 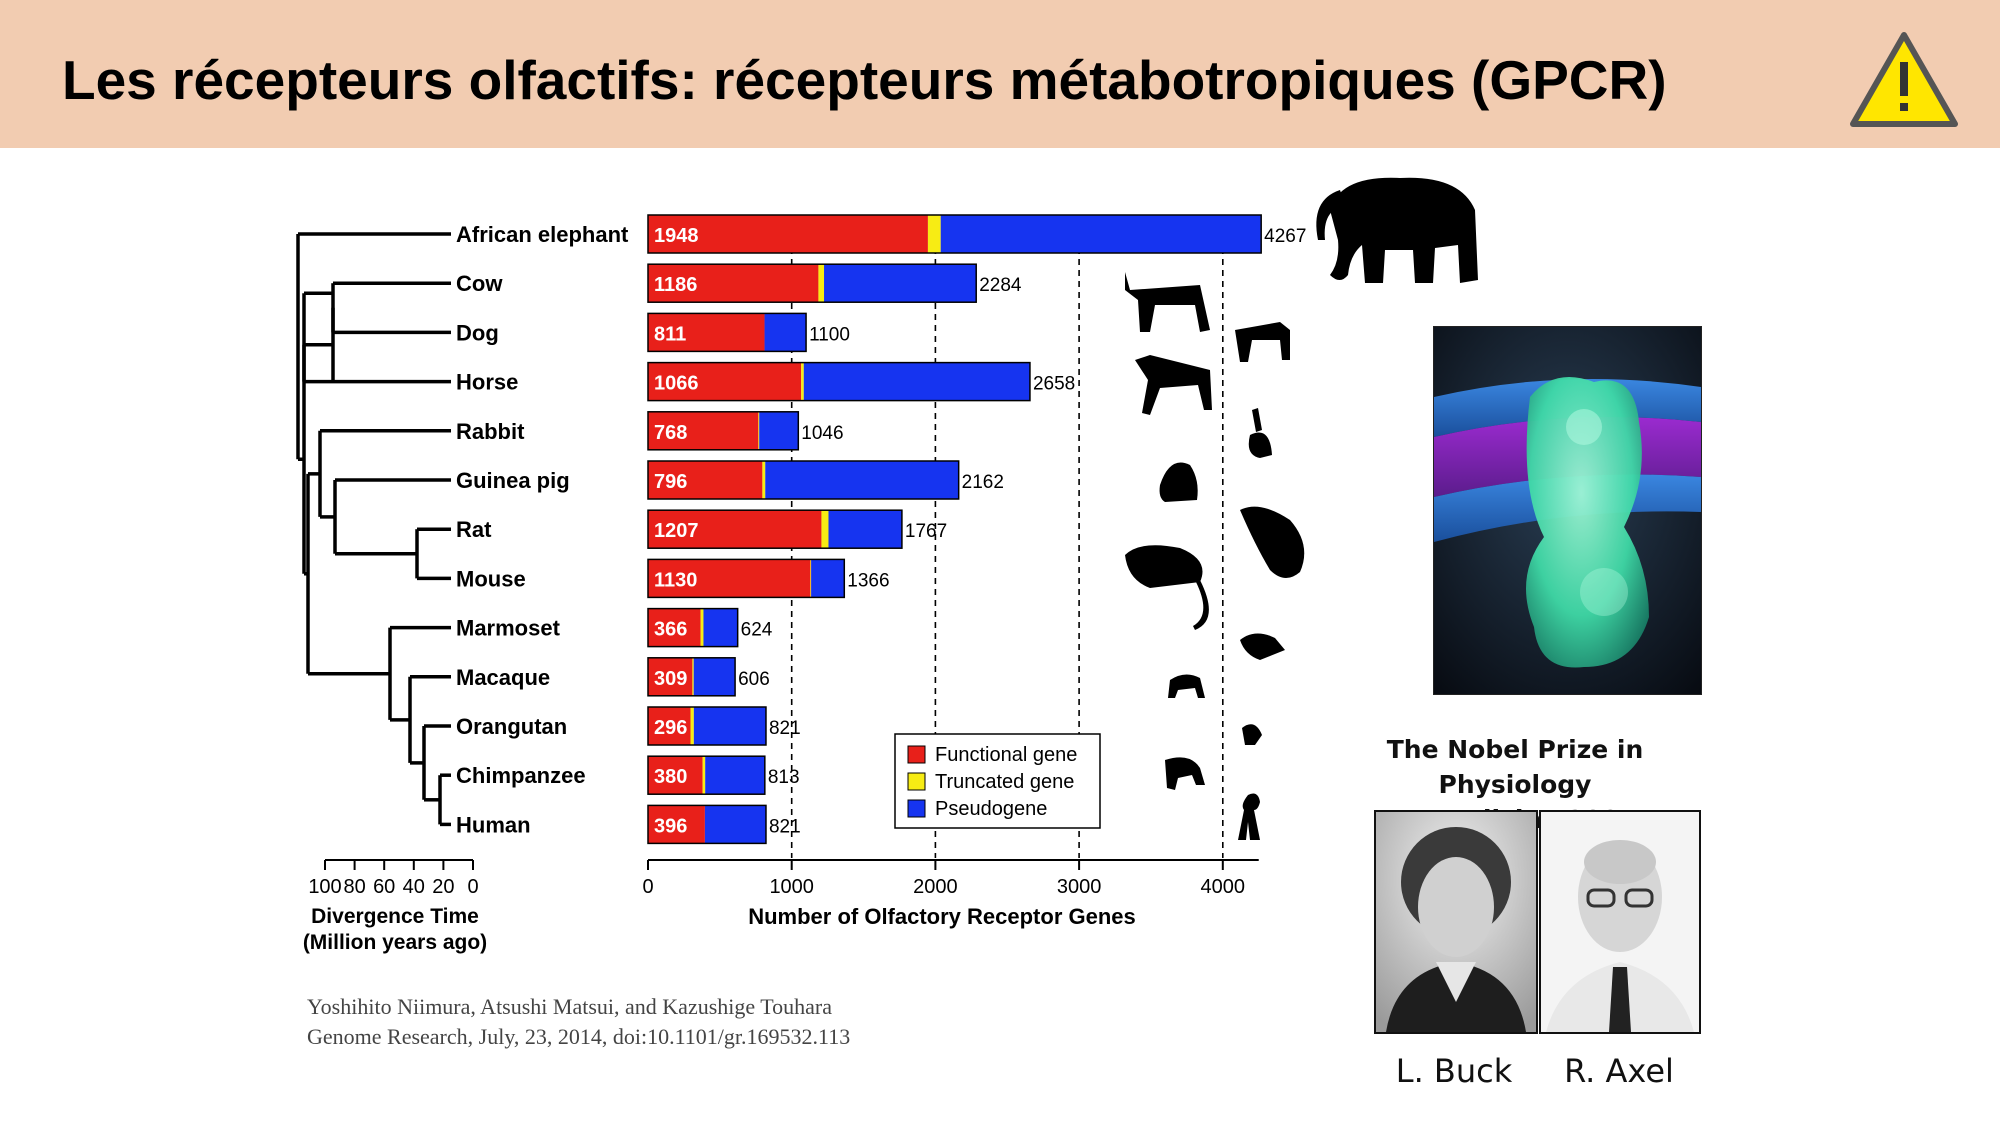 I want to click on total-label-8: 624, so click(x=757, y=630).